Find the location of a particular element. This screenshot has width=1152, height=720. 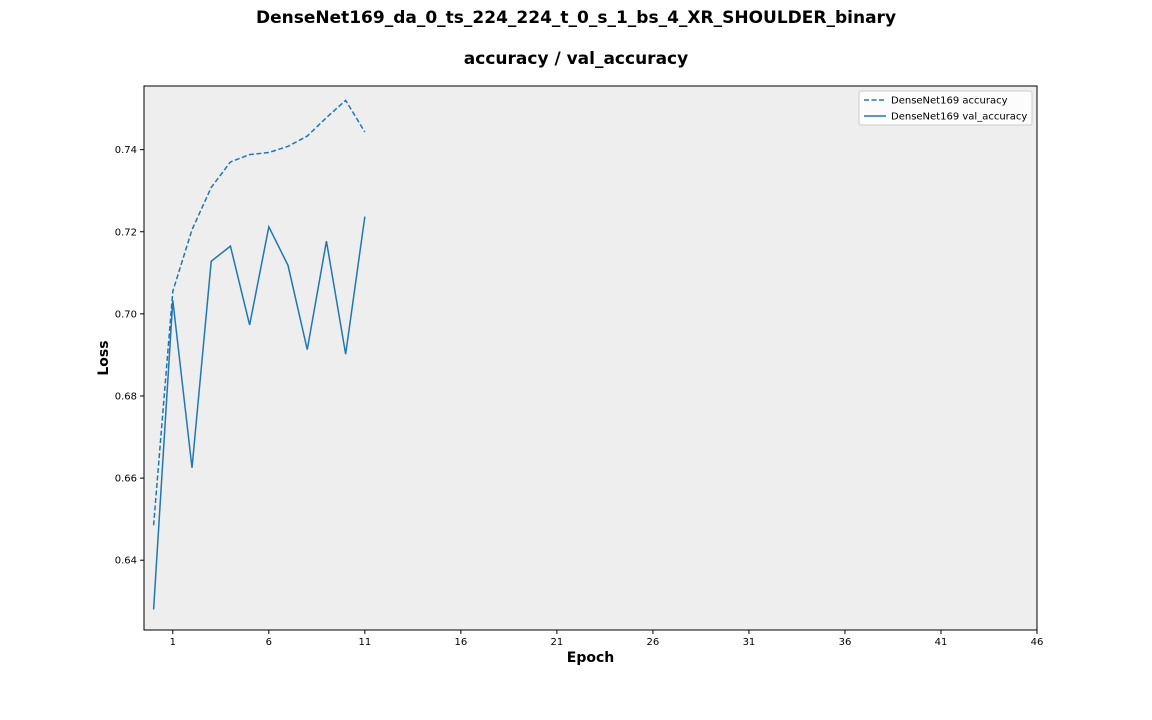

x-tick-label: 26 is located at coordinates (653, 642).